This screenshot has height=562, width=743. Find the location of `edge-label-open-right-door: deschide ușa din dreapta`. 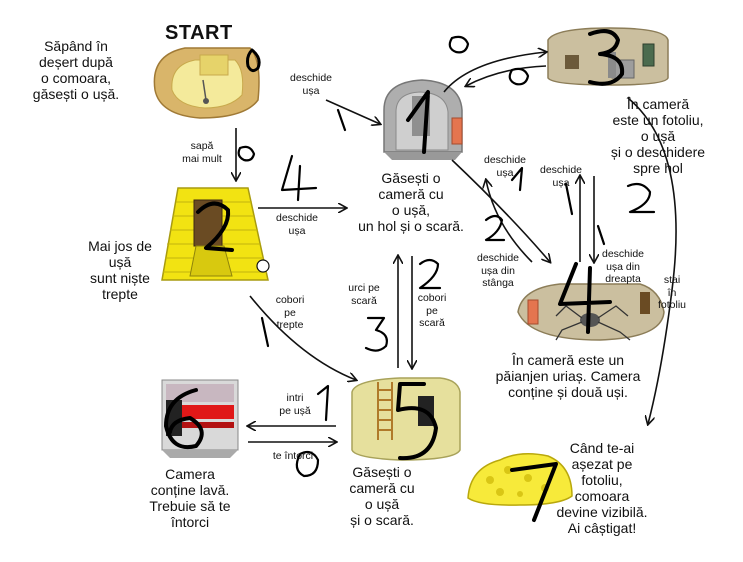

edge-label-open-right-door: deschide ușa din dreapta is located at coordinates (623, 266).